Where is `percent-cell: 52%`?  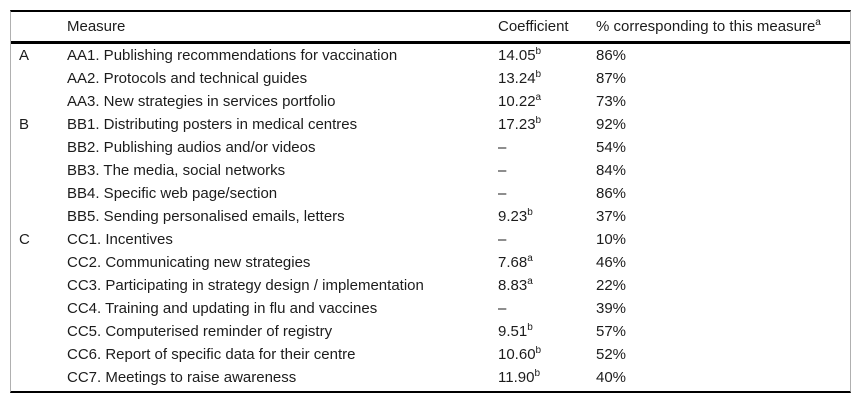
percent-cell: 52% is located at coordinates (611, 354).